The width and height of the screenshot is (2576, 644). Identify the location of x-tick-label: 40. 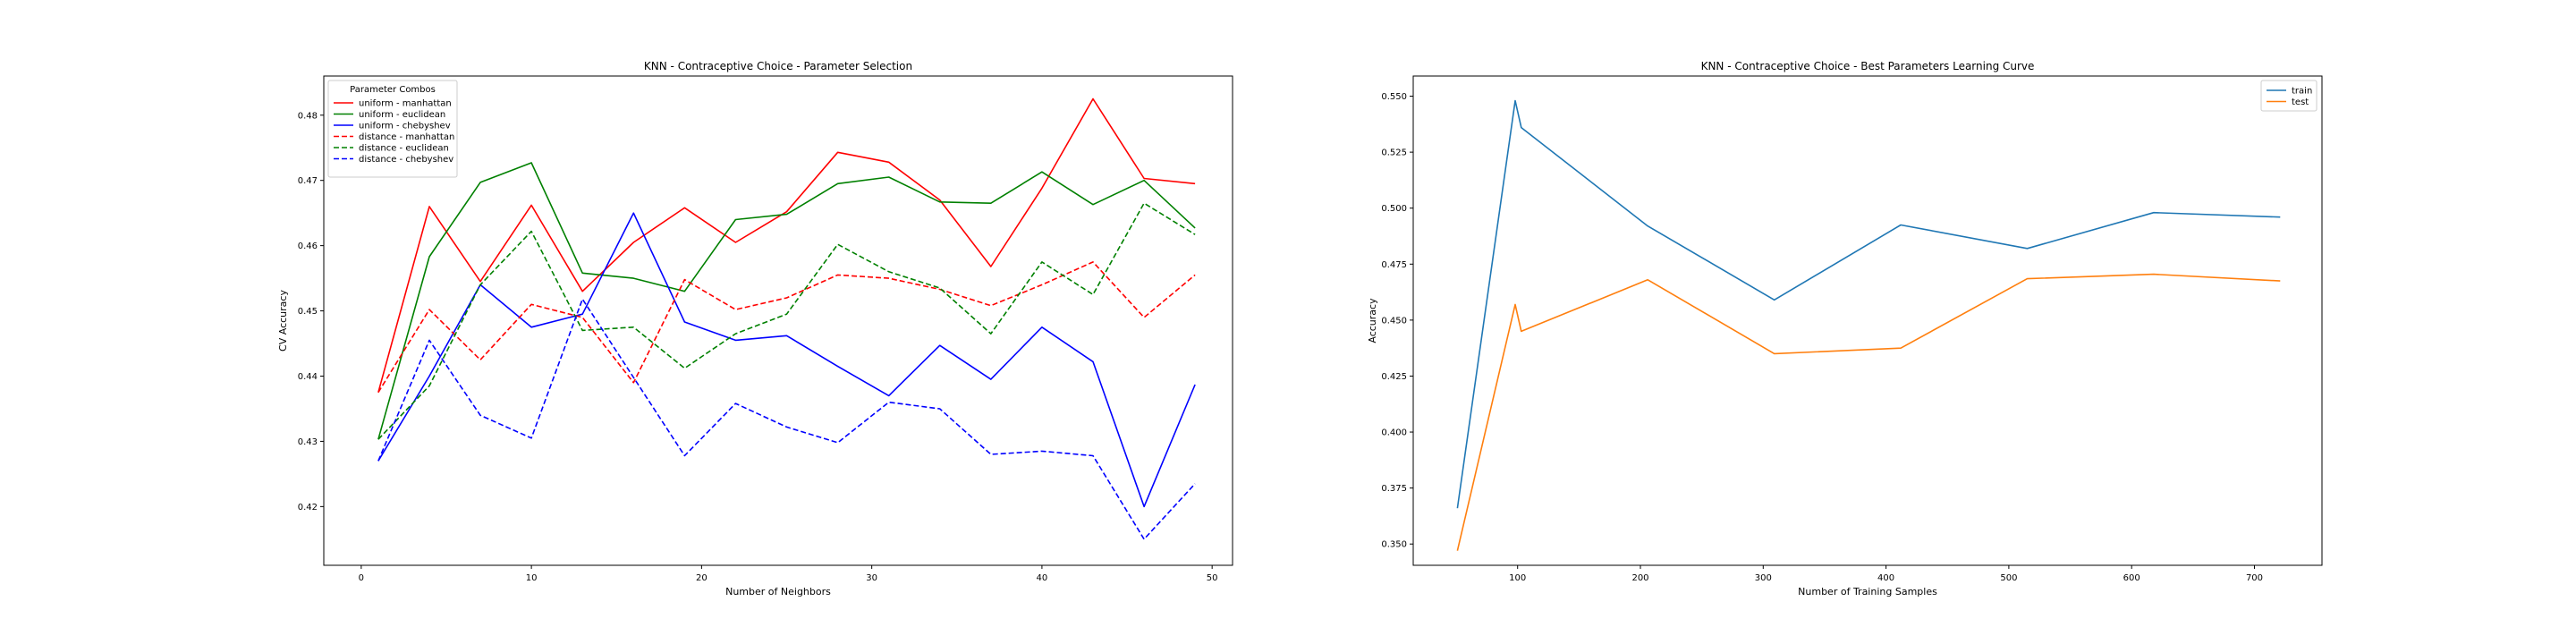
(1042, 578).